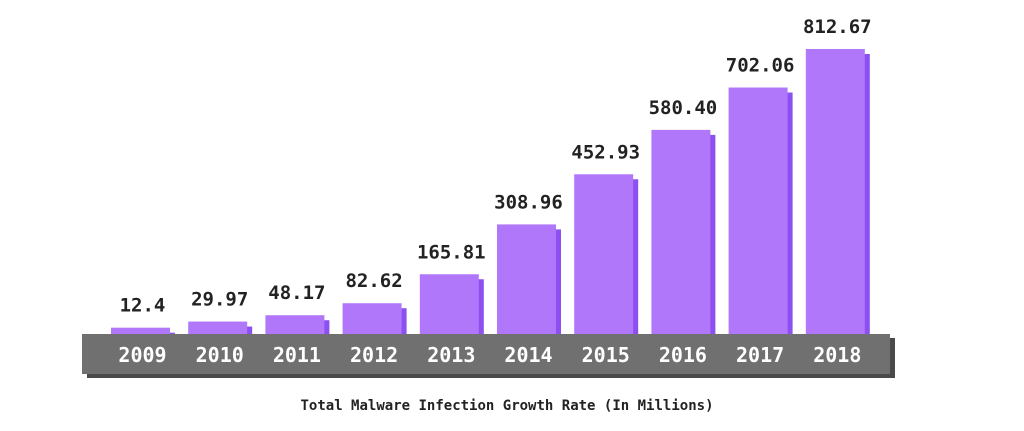 This screenshot has height=431, width=1024. I want to click on bar-2009, so click(140, 330).